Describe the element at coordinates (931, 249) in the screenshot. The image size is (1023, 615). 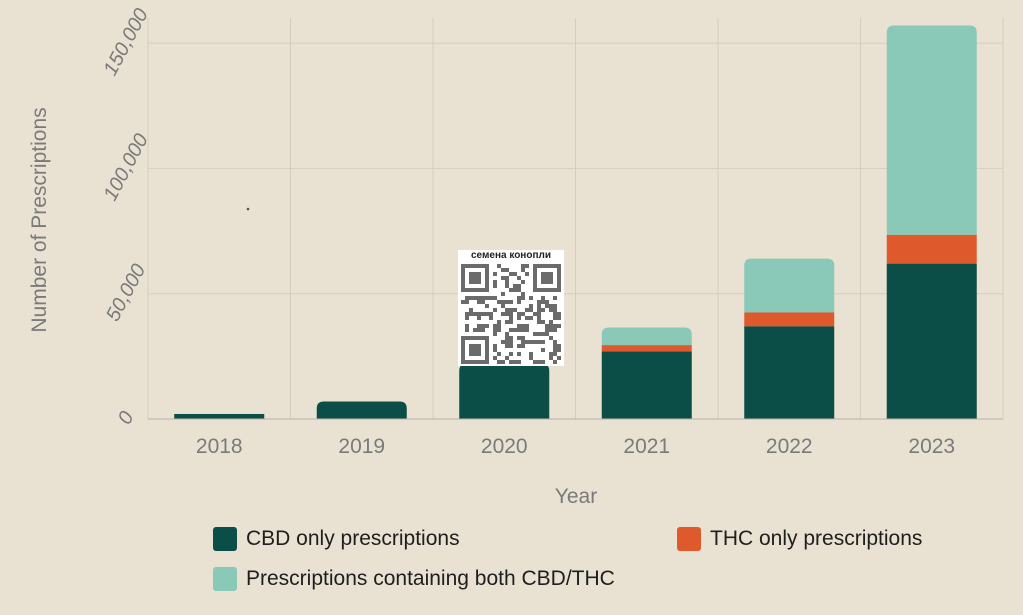
I see `bar-2023-thc-only-prescriptions` at that location.